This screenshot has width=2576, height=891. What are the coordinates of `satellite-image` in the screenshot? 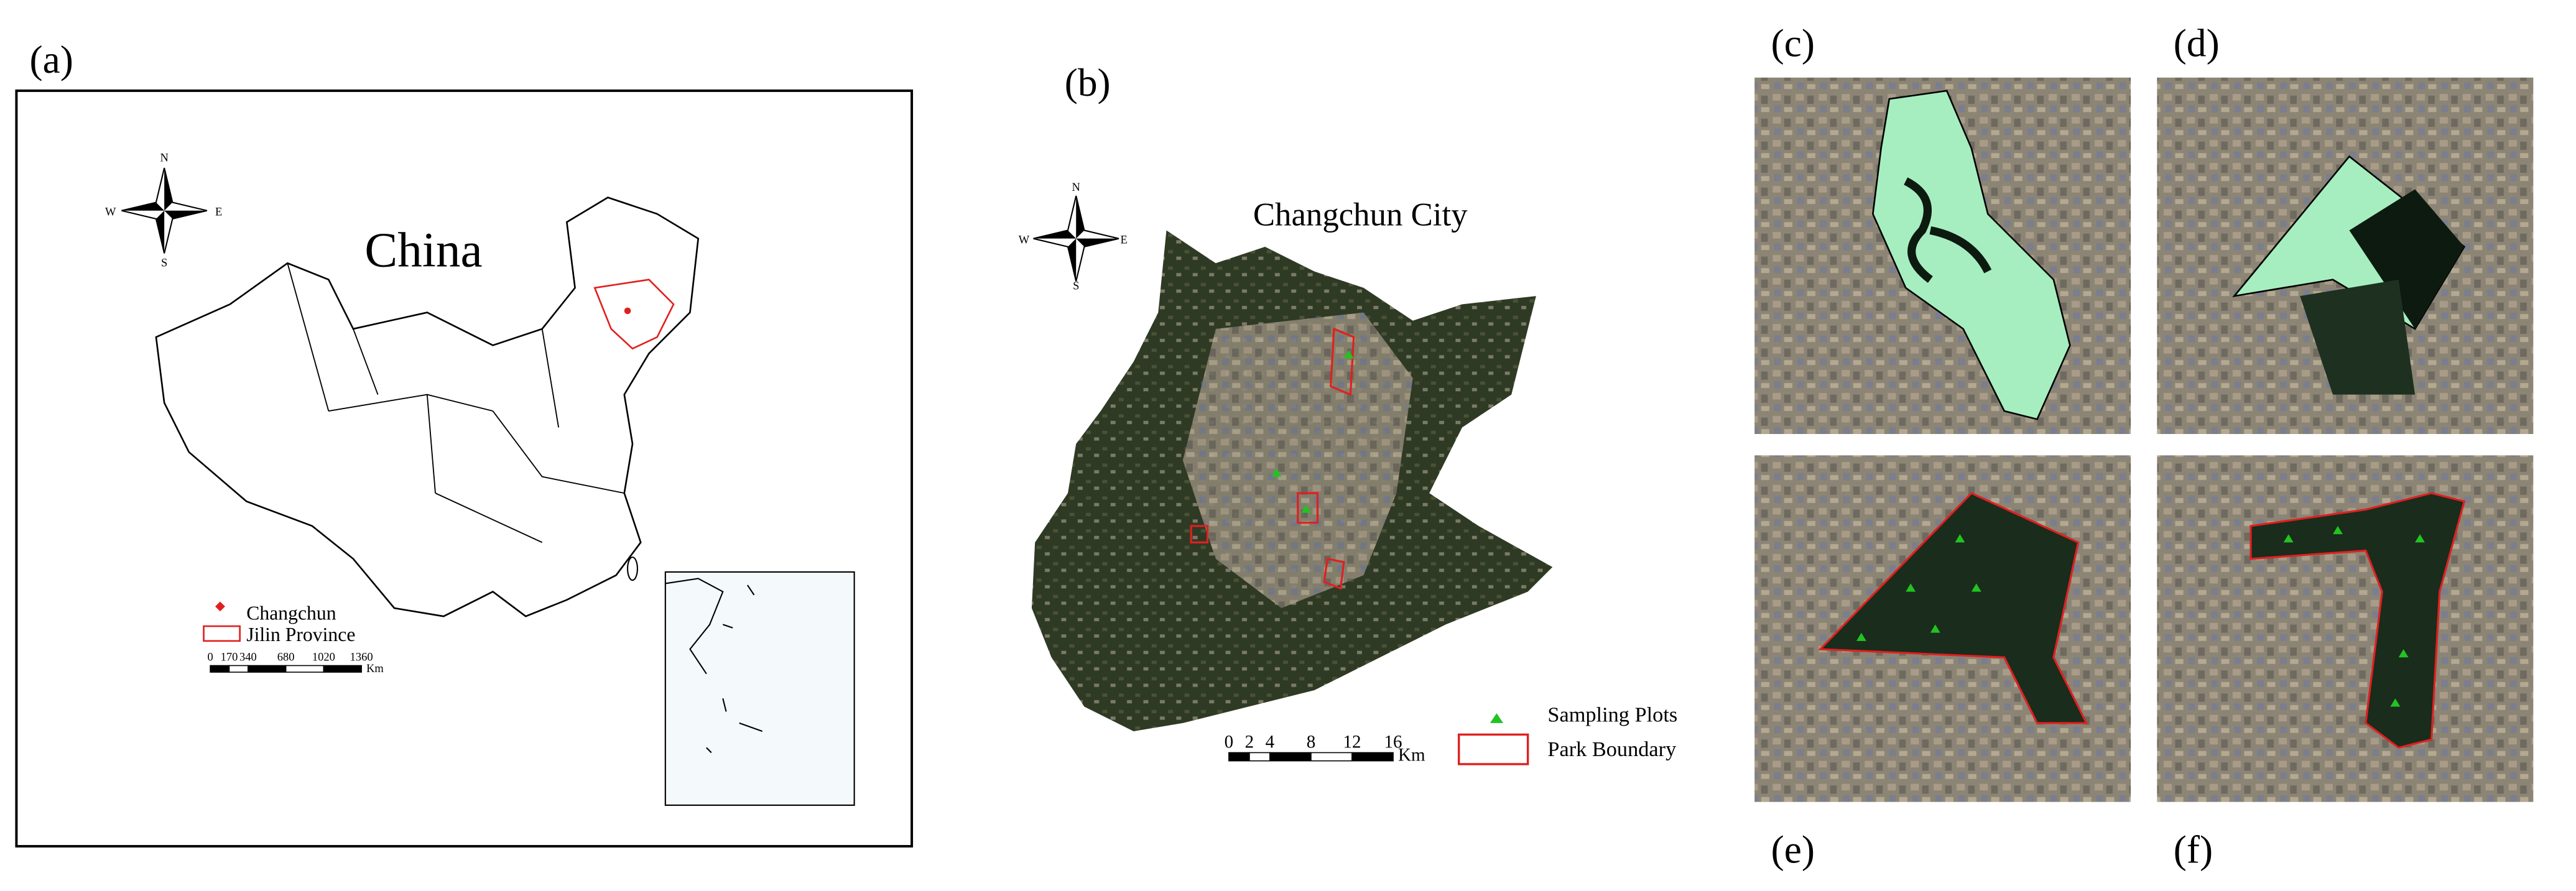 It's located at (2345, 628).